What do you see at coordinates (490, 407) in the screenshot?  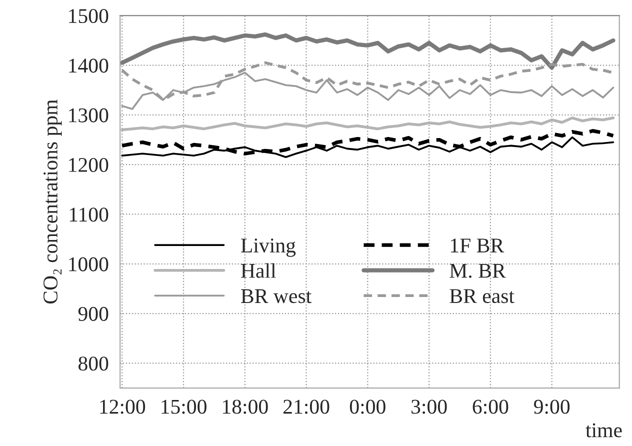 I see `x-tick-label: 6:00` at bounding box center [490, 407].